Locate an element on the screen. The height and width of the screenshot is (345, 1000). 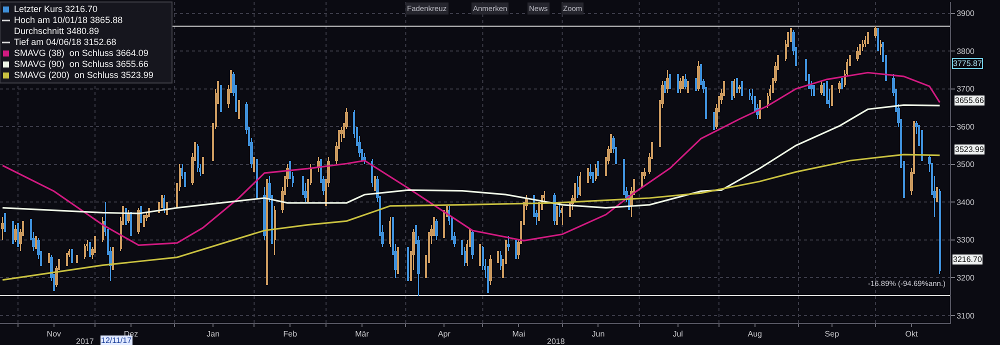
y-tick-label: 3800 is located at coordinates (965, 51).